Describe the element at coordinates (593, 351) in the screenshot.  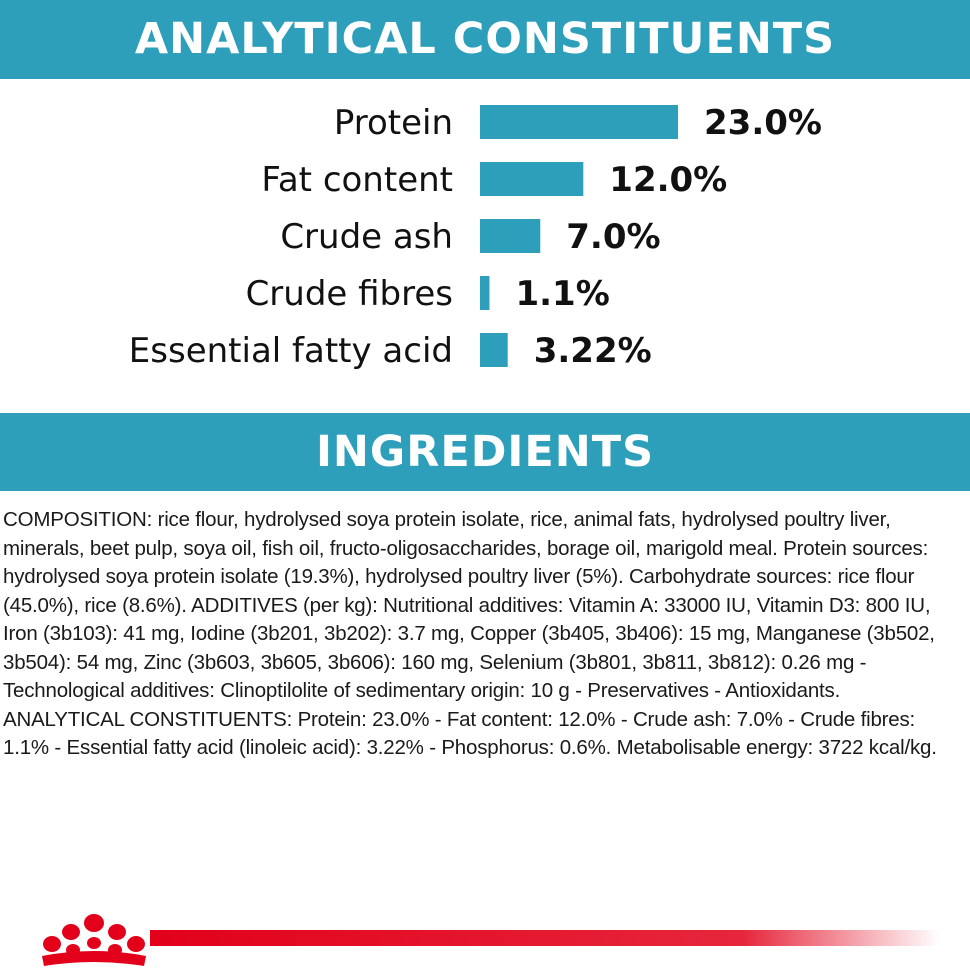
I see `value-label: 3.22%` at that location.